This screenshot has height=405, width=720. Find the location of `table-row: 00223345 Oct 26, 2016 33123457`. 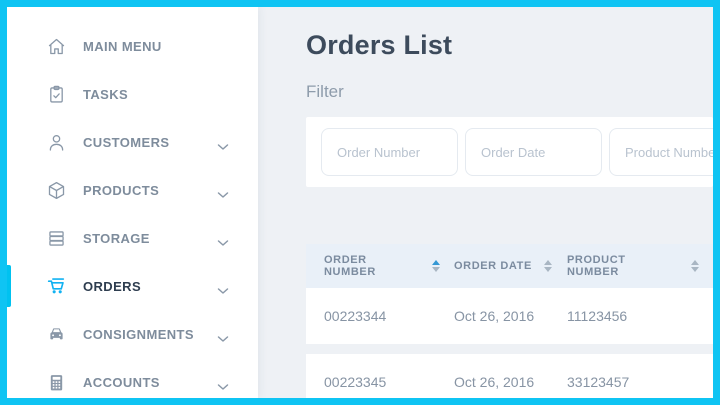

table-row: 00223345 Oct 26, 2016 33123457 is located at coordinates (509, 376).